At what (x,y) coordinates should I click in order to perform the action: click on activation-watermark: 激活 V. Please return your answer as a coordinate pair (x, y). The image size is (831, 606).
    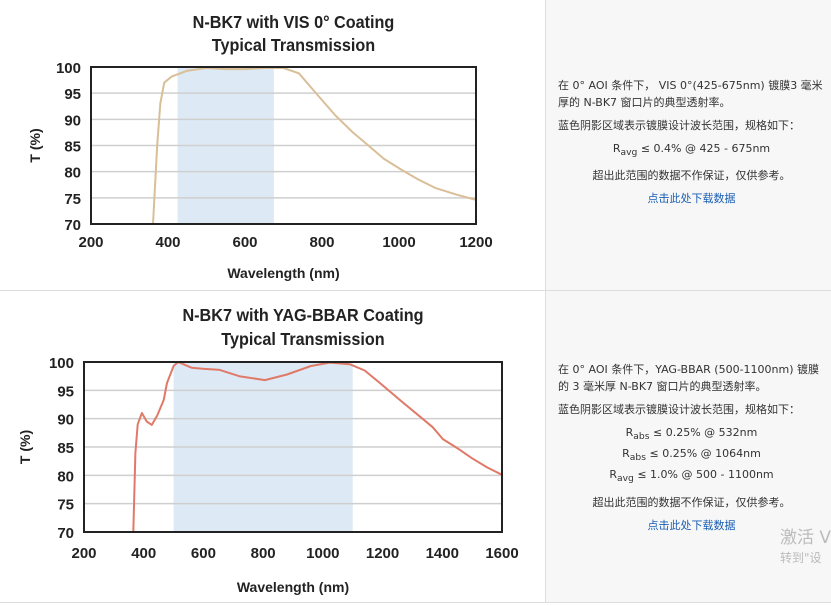
    Looking at the image, I should click on (805, 538).